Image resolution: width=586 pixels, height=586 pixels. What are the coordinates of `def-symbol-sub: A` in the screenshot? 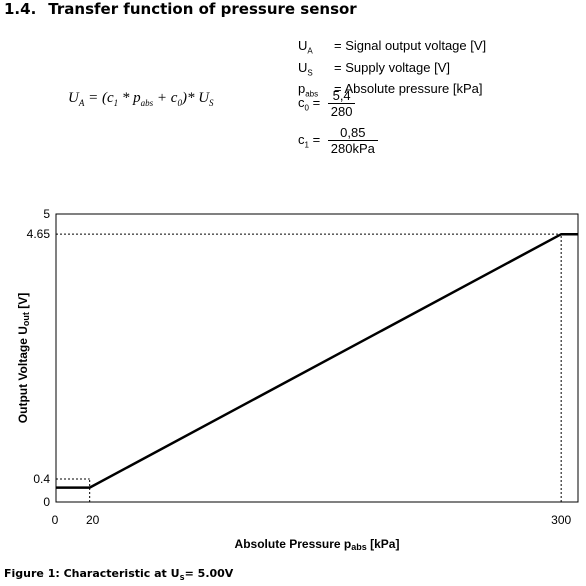 It's located at (310, 51).